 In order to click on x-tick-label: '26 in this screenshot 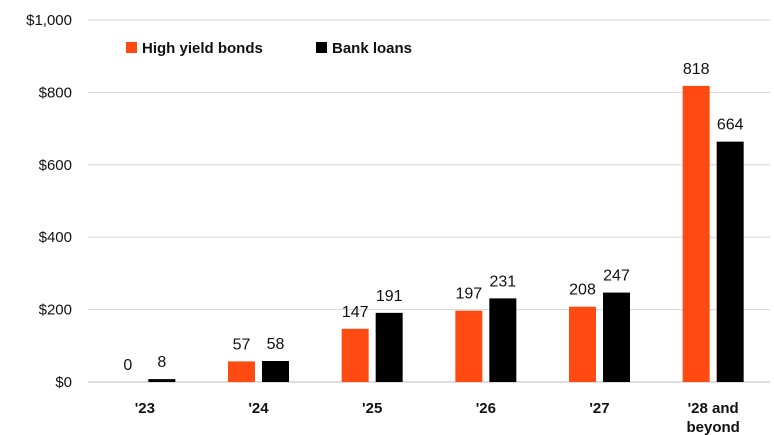, I will do `click(486, 408)`.